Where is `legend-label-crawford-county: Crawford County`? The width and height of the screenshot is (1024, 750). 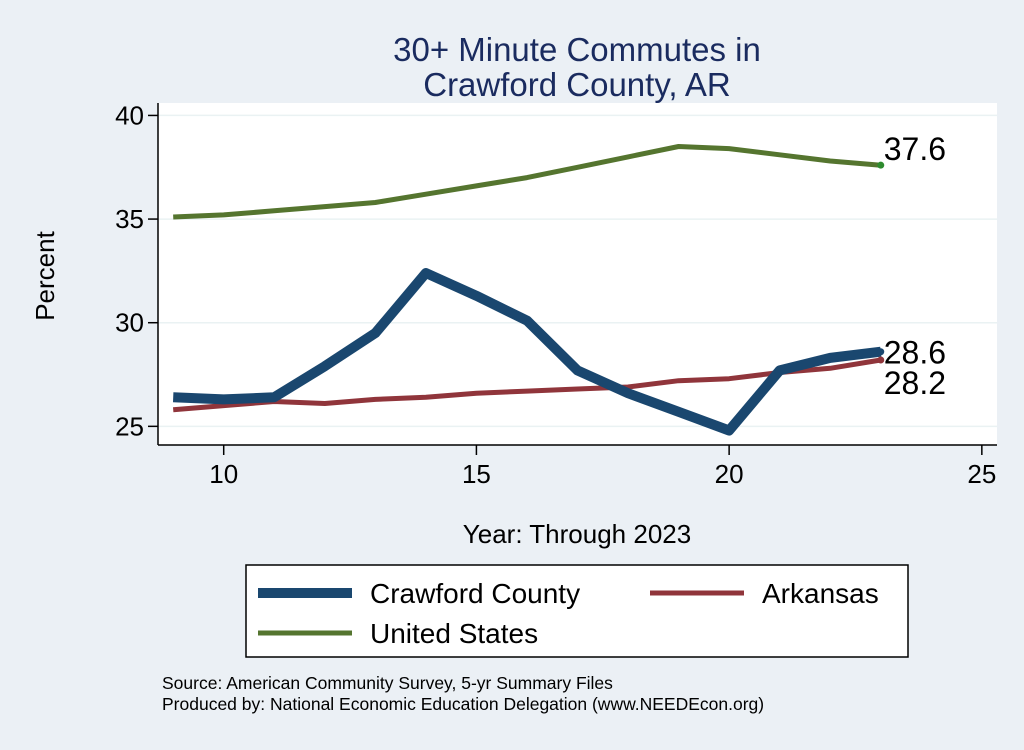 legend-label-crawford-county: Crawford County is located at coordinates (475, 593).